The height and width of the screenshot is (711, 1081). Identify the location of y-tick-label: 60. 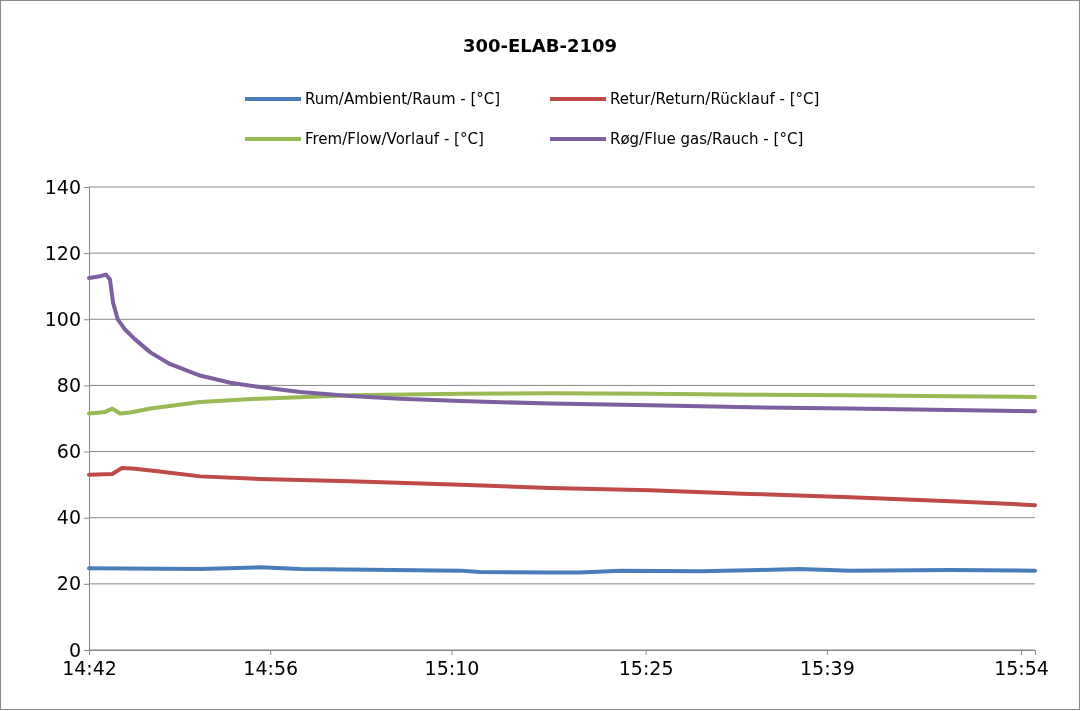
(68, 451).